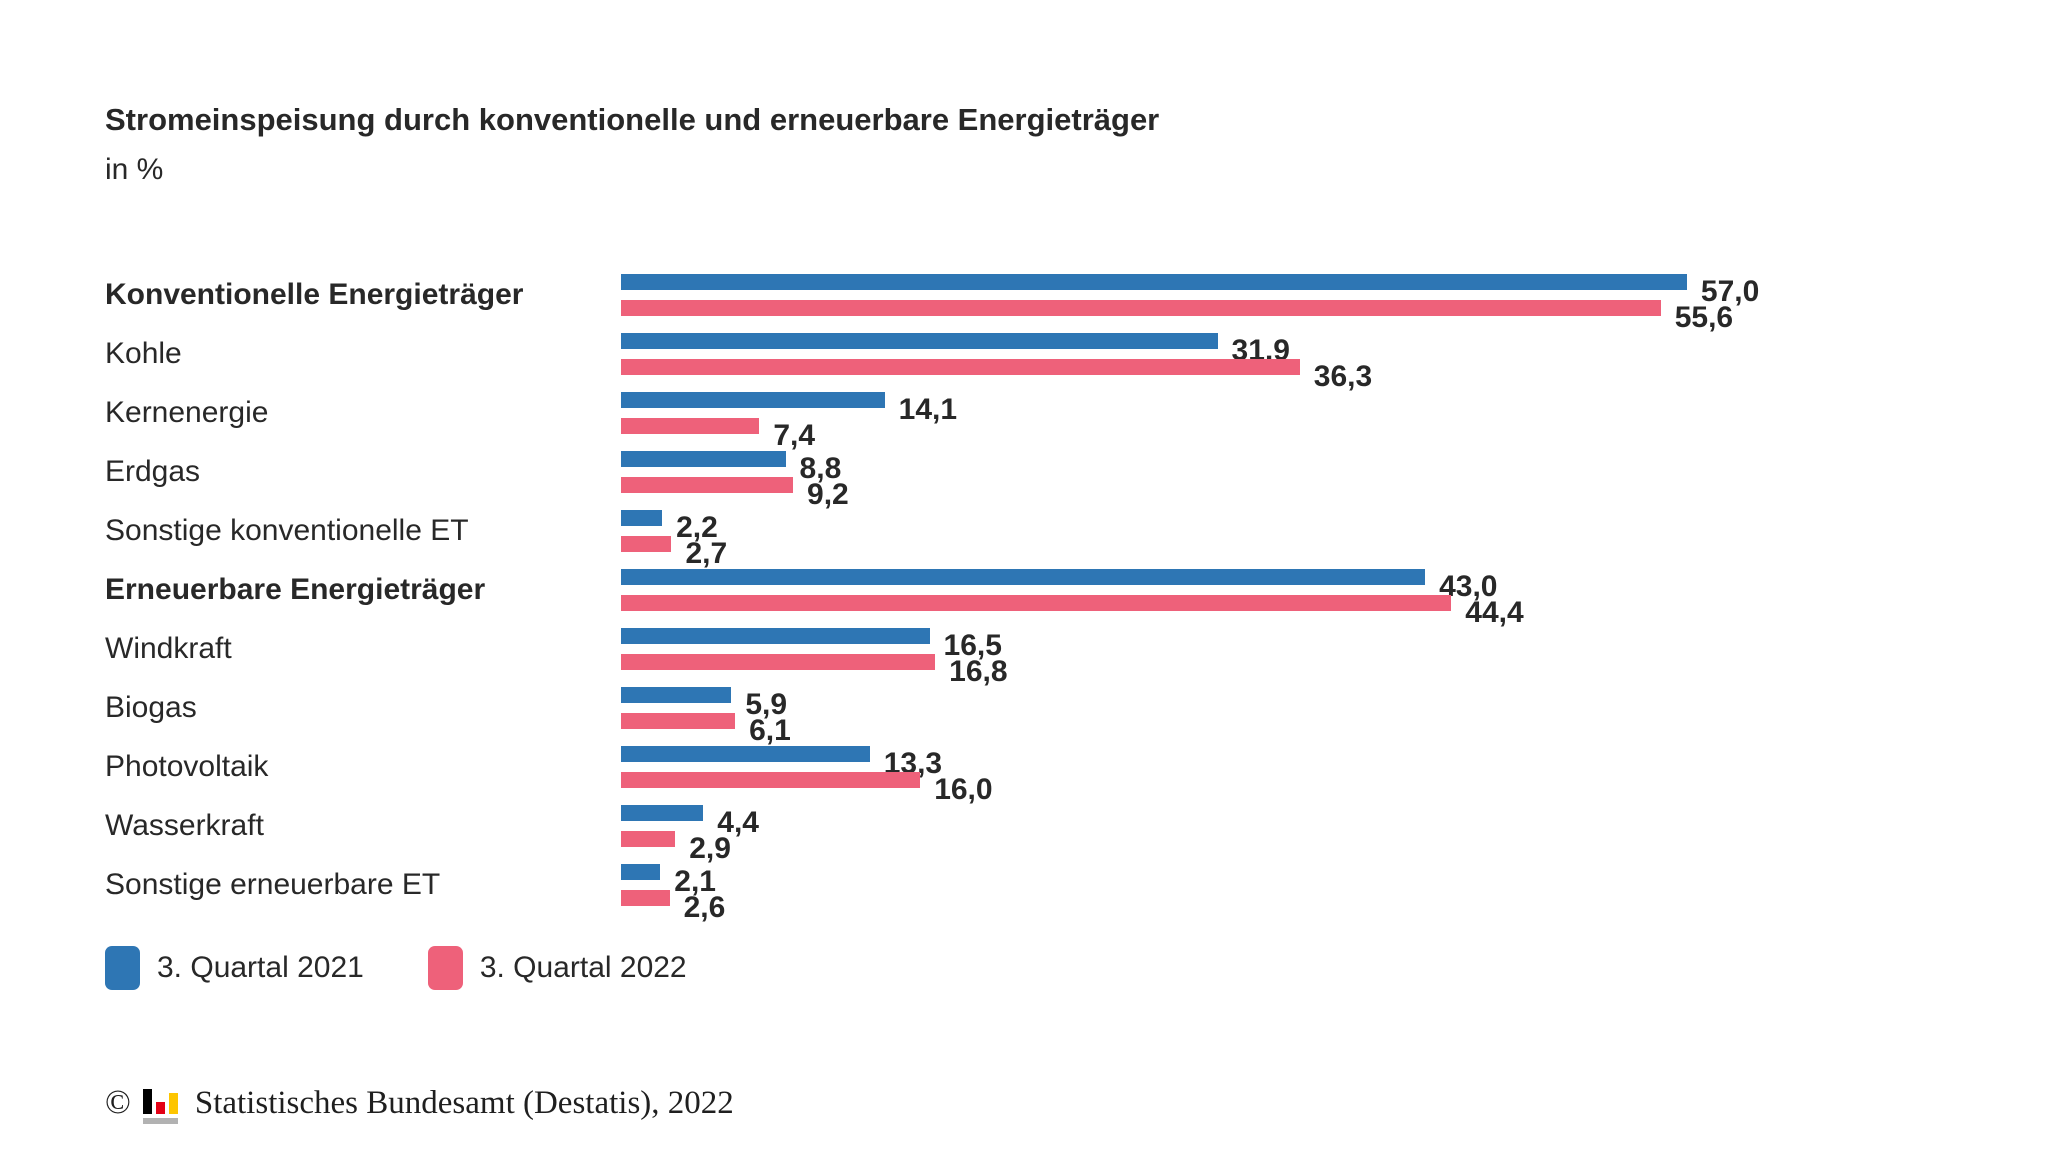  I want to click on bar-line: 7,4, so click(1334, 434).